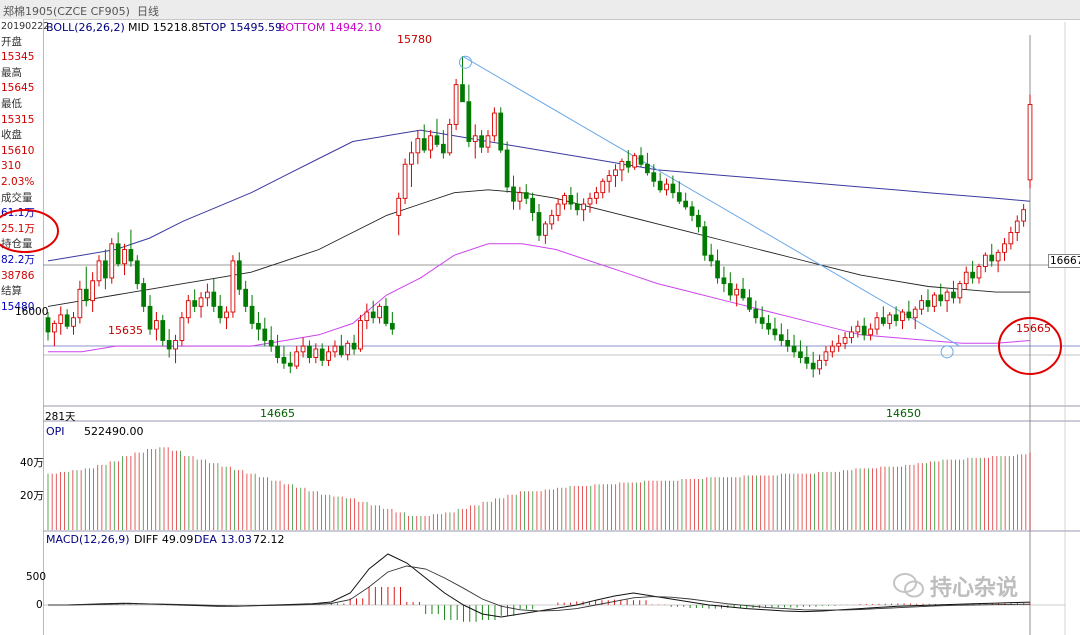 The image size is (1080, 635). What do you see at coordinates (18, 119) in the screenshot?
I see `low-value: 15315` at bounding box center [18, 119].